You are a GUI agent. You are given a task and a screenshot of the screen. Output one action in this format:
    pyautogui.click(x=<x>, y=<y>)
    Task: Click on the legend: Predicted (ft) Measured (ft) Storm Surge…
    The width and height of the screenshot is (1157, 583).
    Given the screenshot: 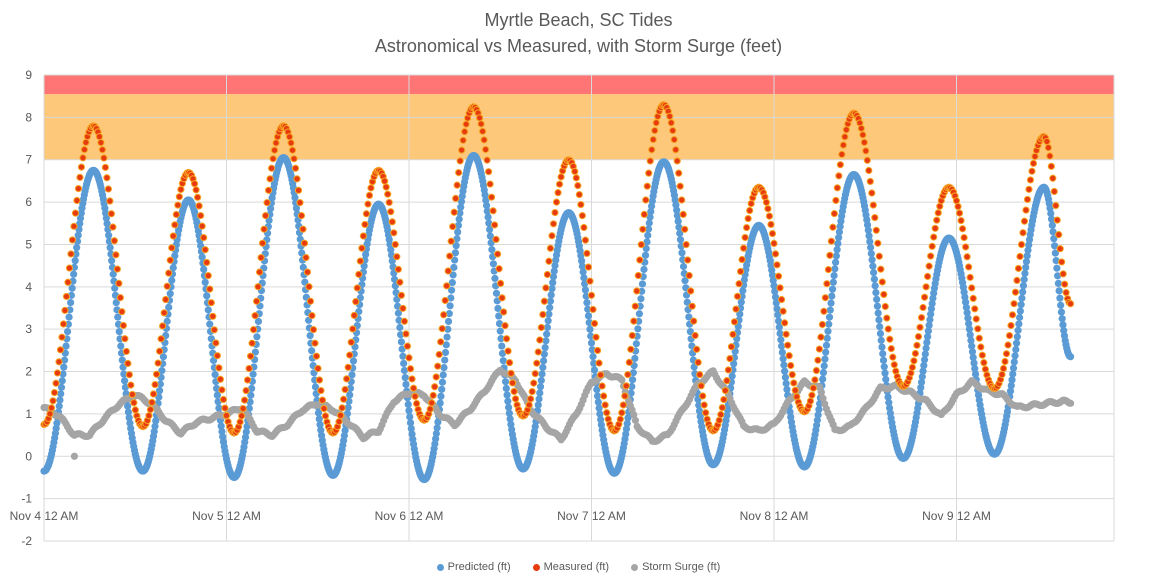 What is the action you would take?
    pyautogui.click(x=578, y=567)
    